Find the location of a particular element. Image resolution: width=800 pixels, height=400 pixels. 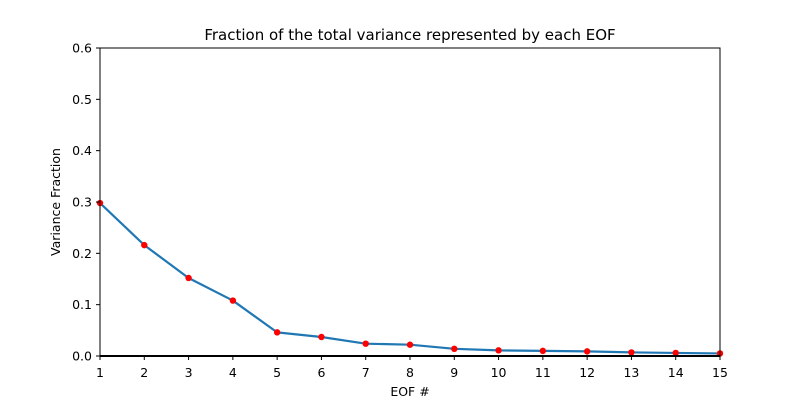

y-tick-label: 0.3 is located at coordinates (82, 202).